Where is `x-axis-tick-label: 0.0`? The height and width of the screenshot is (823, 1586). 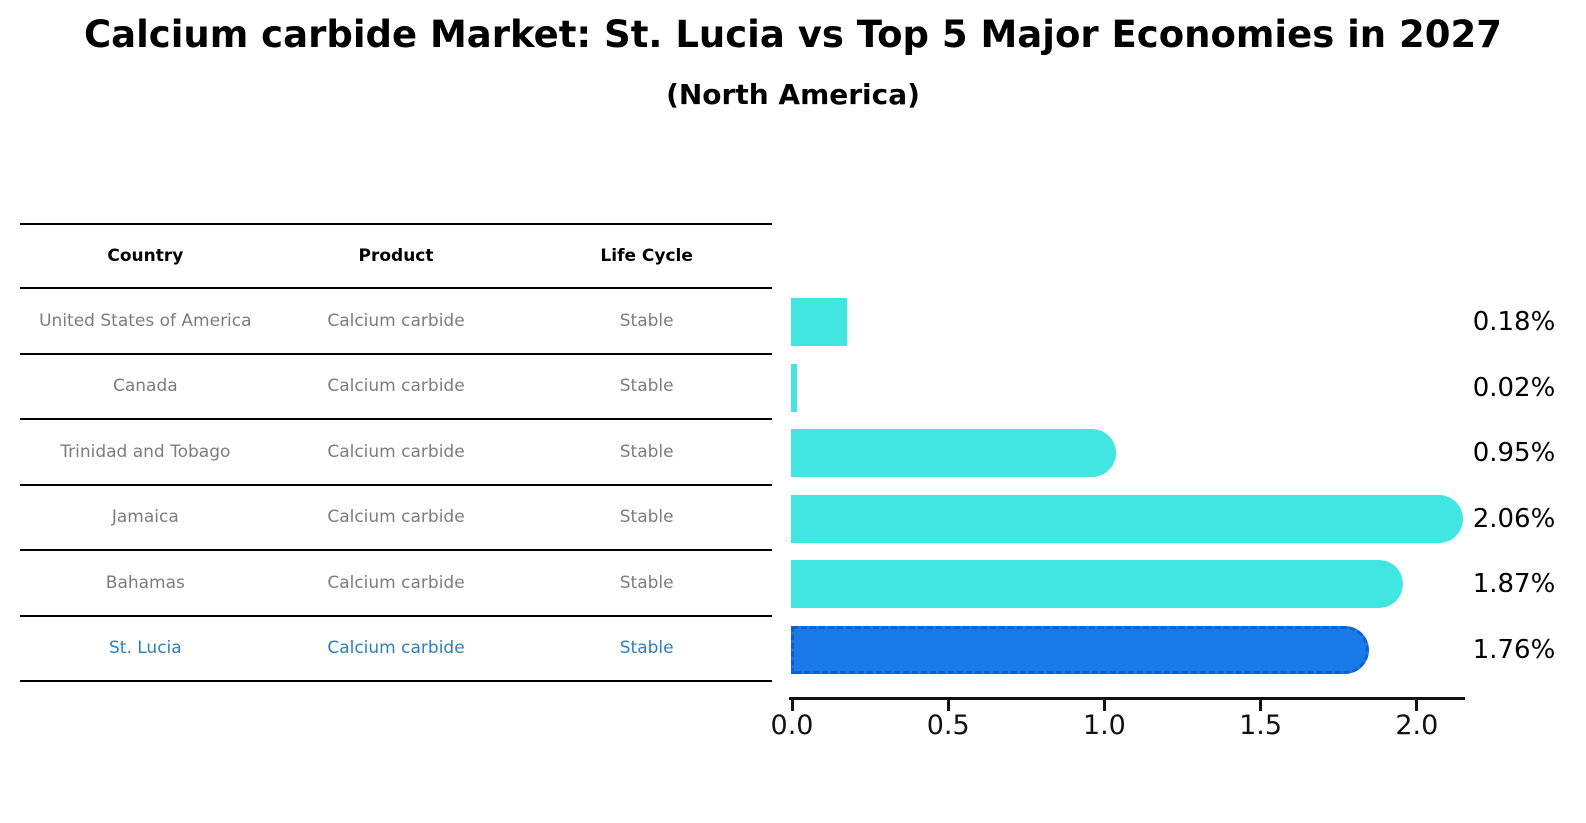 x-axis-tick-label: 0.0 is located at coordinates (792, 725).